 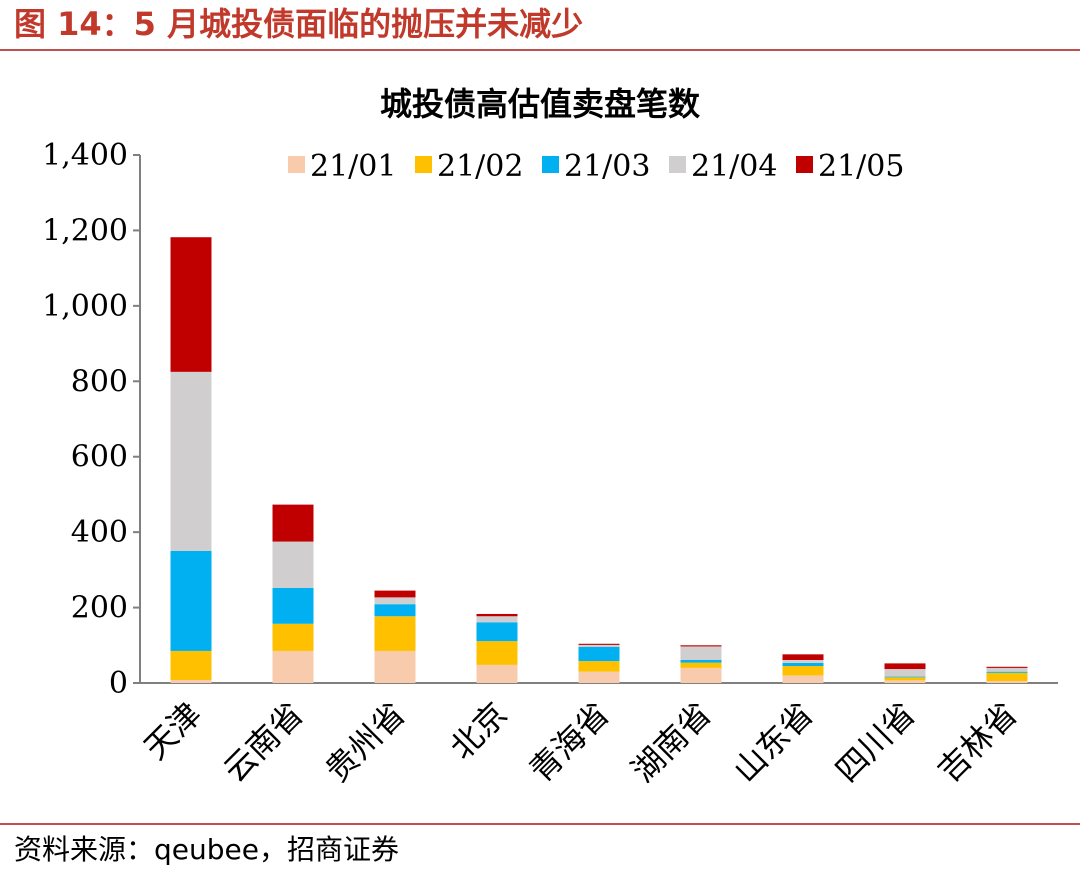 What do you see at coordinates (365, 742) in the screenshot?
I see `x-tick-label: 贵州省` at bounding box center [365, 742].